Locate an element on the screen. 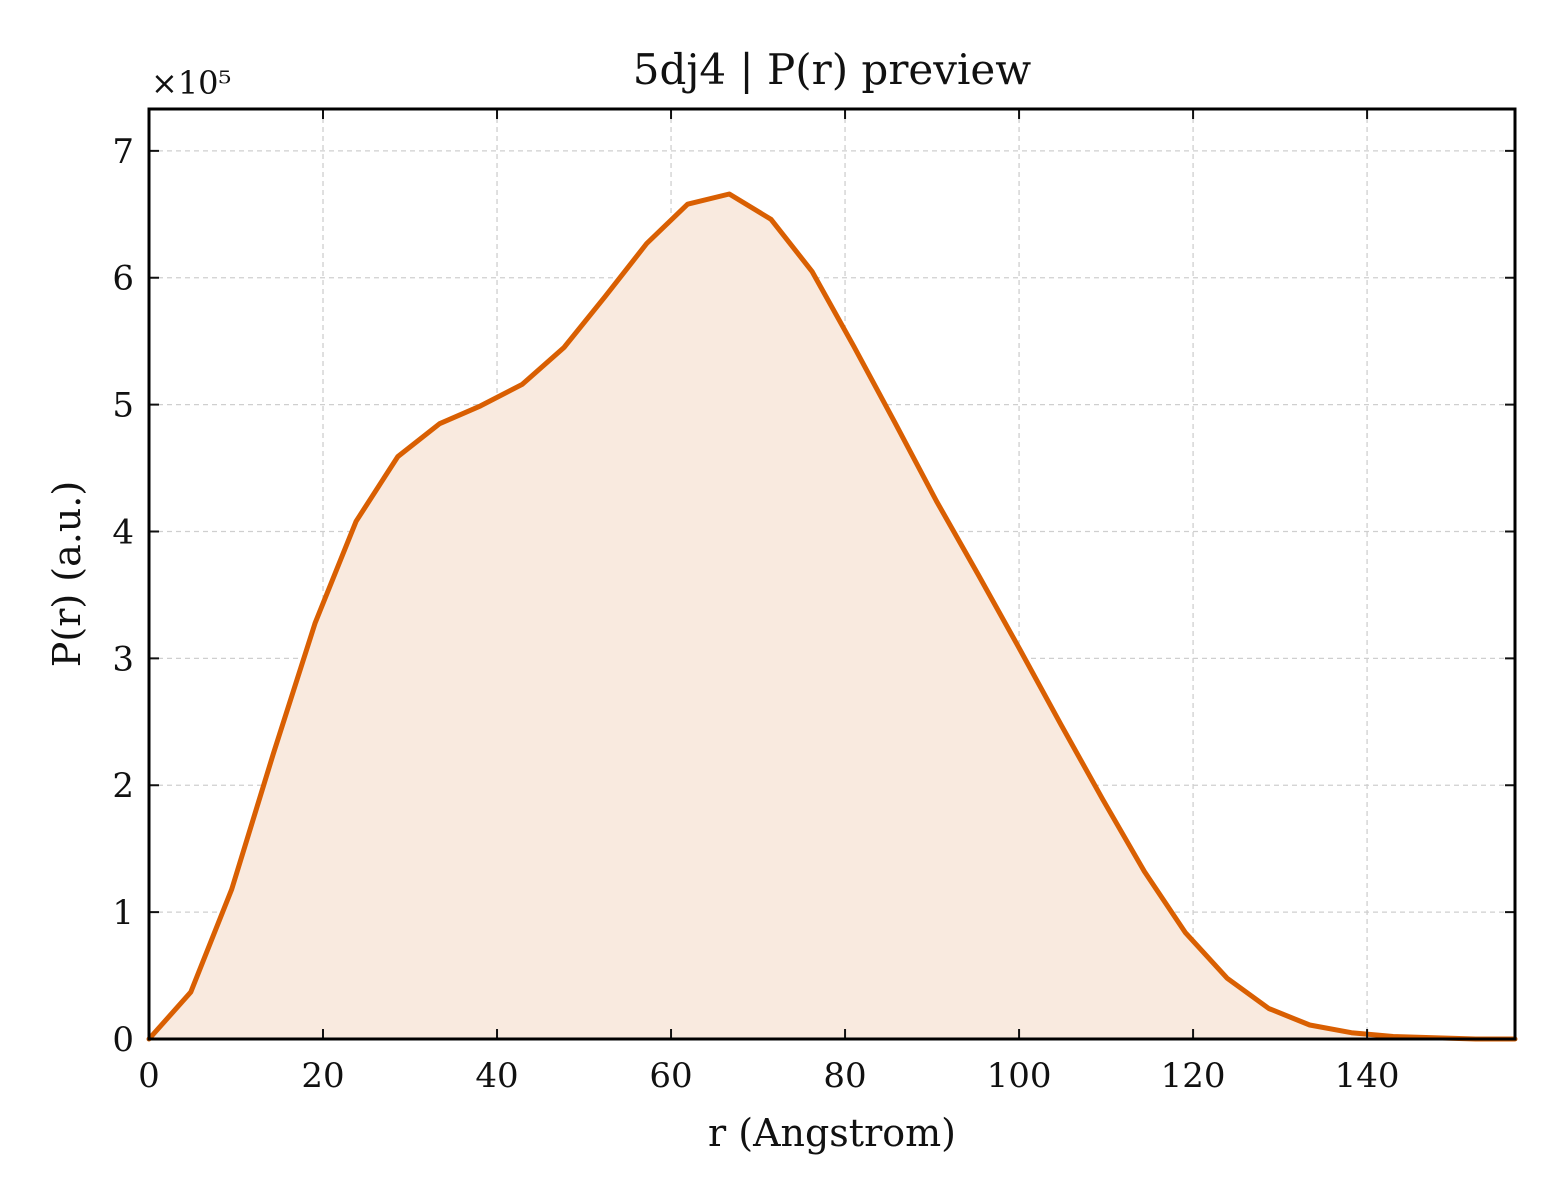 This screenshot has height=1204, width=1560. y-axis-title: P(r) (a.u.) is located at coordinates (67, 574).